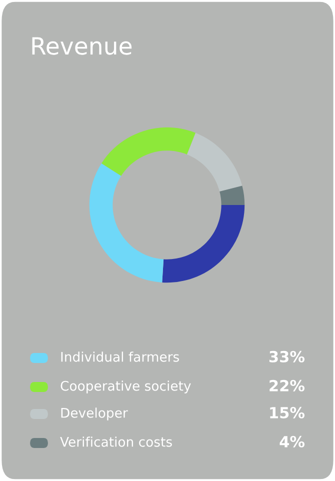 The image size is (335, 481). Describe the element at coordinates (292, 442) in the screenshot. I see `data-label: 4%` at that location.